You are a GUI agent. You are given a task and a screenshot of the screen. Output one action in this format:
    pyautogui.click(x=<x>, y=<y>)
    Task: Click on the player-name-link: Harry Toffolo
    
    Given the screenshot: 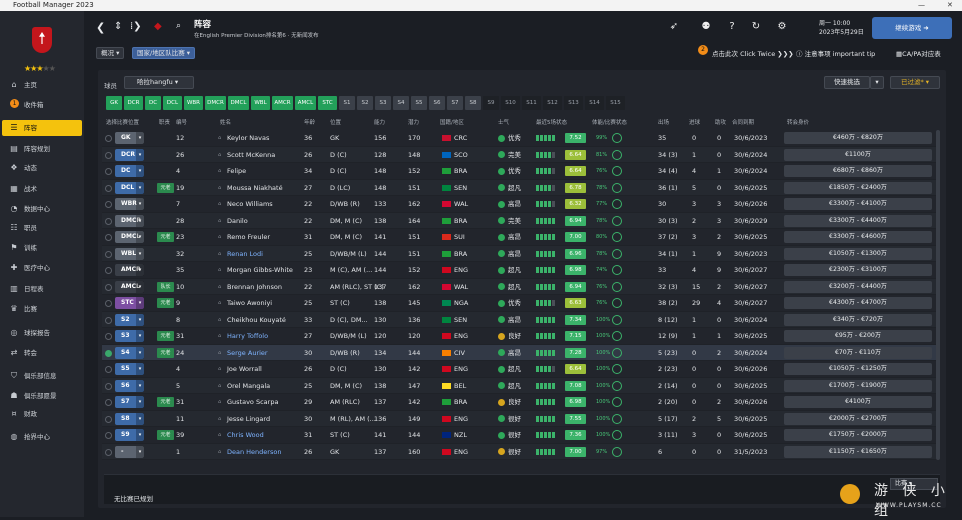 What is the action you would take?
    pyautogui.click(x=248, y=336)
    